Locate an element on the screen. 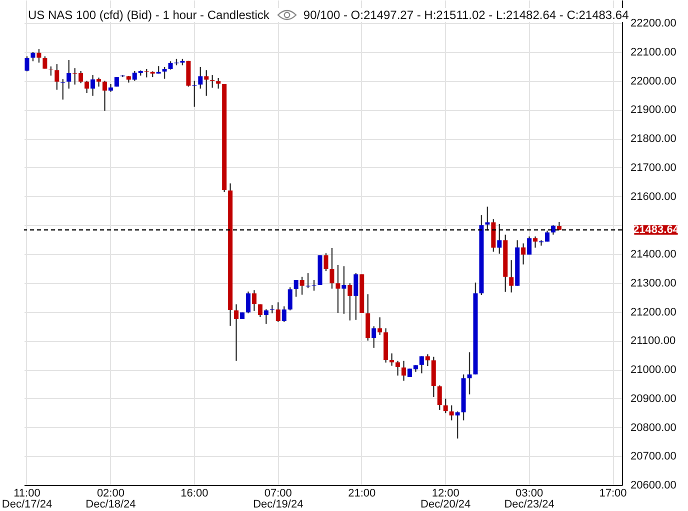 This screenshot has height=511, width=688. y-tick-label: 21000.00 is located at coordinates (653, 370).